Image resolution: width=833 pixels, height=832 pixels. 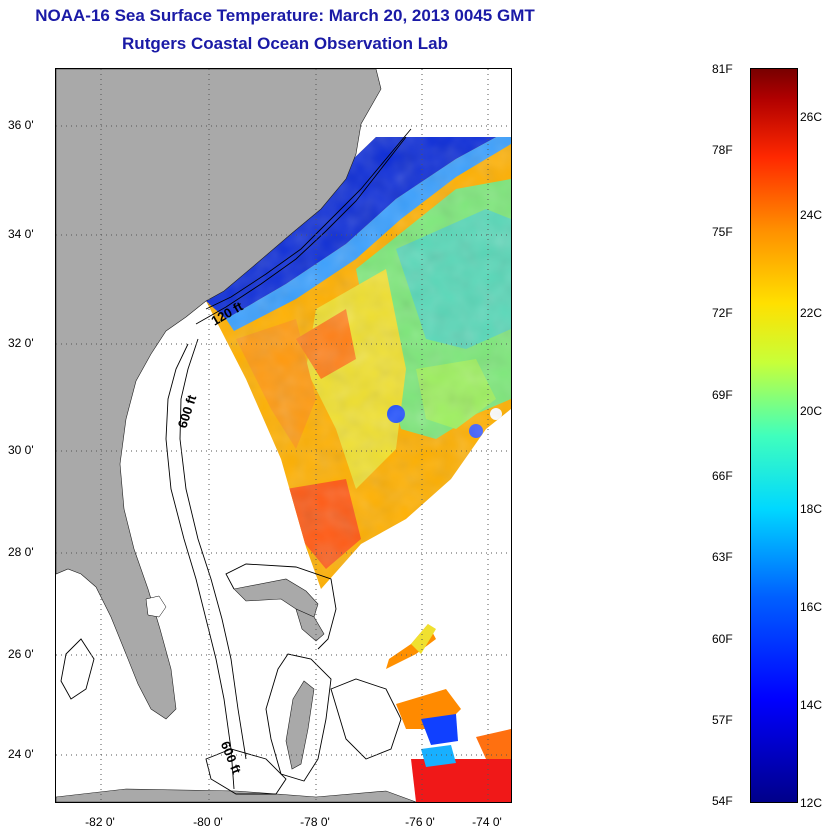 I want to click on lat-tick-label: 26 0', so click(x=21, y=654).